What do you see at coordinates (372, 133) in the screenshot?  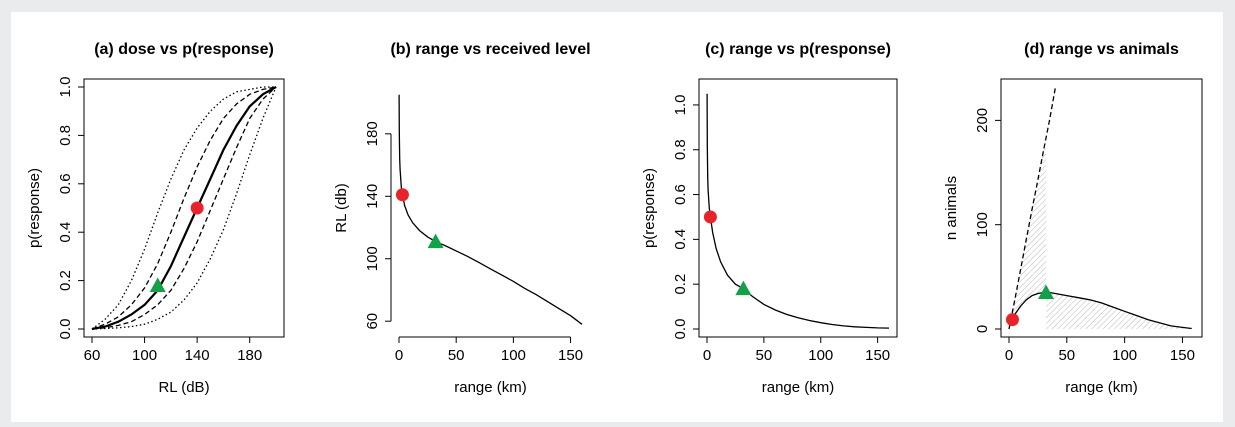 I see `y-tick-label: 180` at bounding box center [372, 133].